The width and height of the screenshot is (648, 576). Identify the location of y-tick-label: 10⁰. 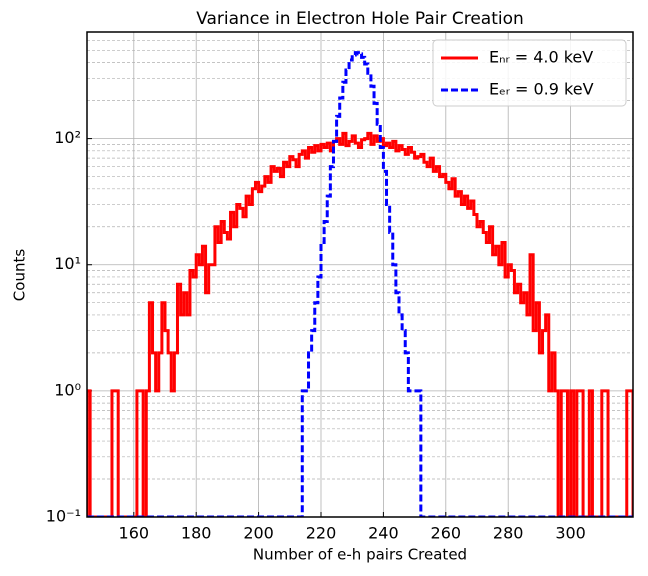
(67, 389).